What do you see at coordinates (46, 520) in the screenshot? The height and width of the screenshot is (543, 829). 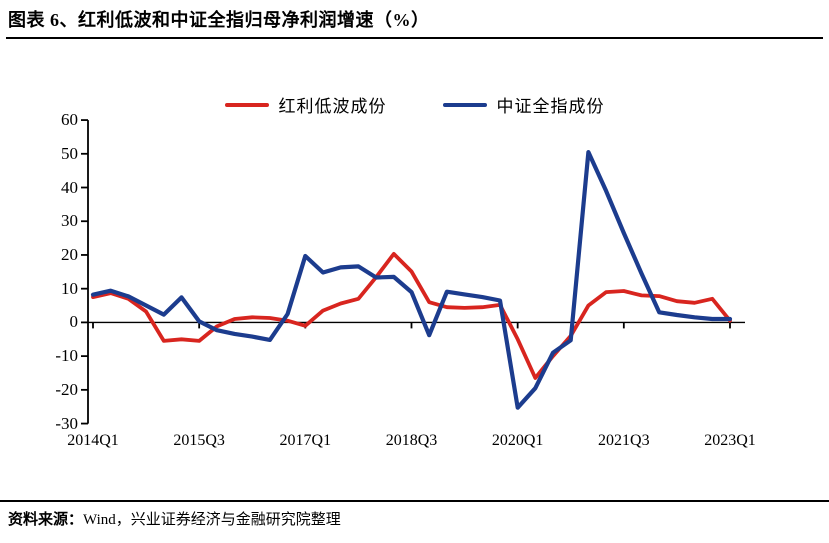 I see `source-label: 资料来源：` at bounding box center [46, 520].